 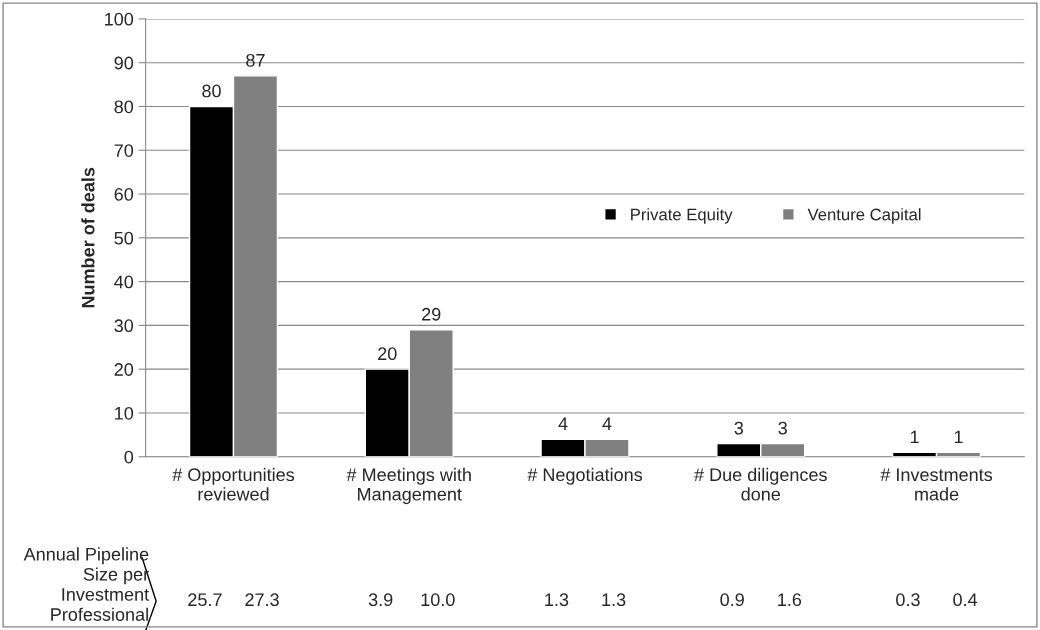 What do you see at coordinates (205, 600) in the screenshot?
I see `text: 25.7` at bounding box center [205, 600].